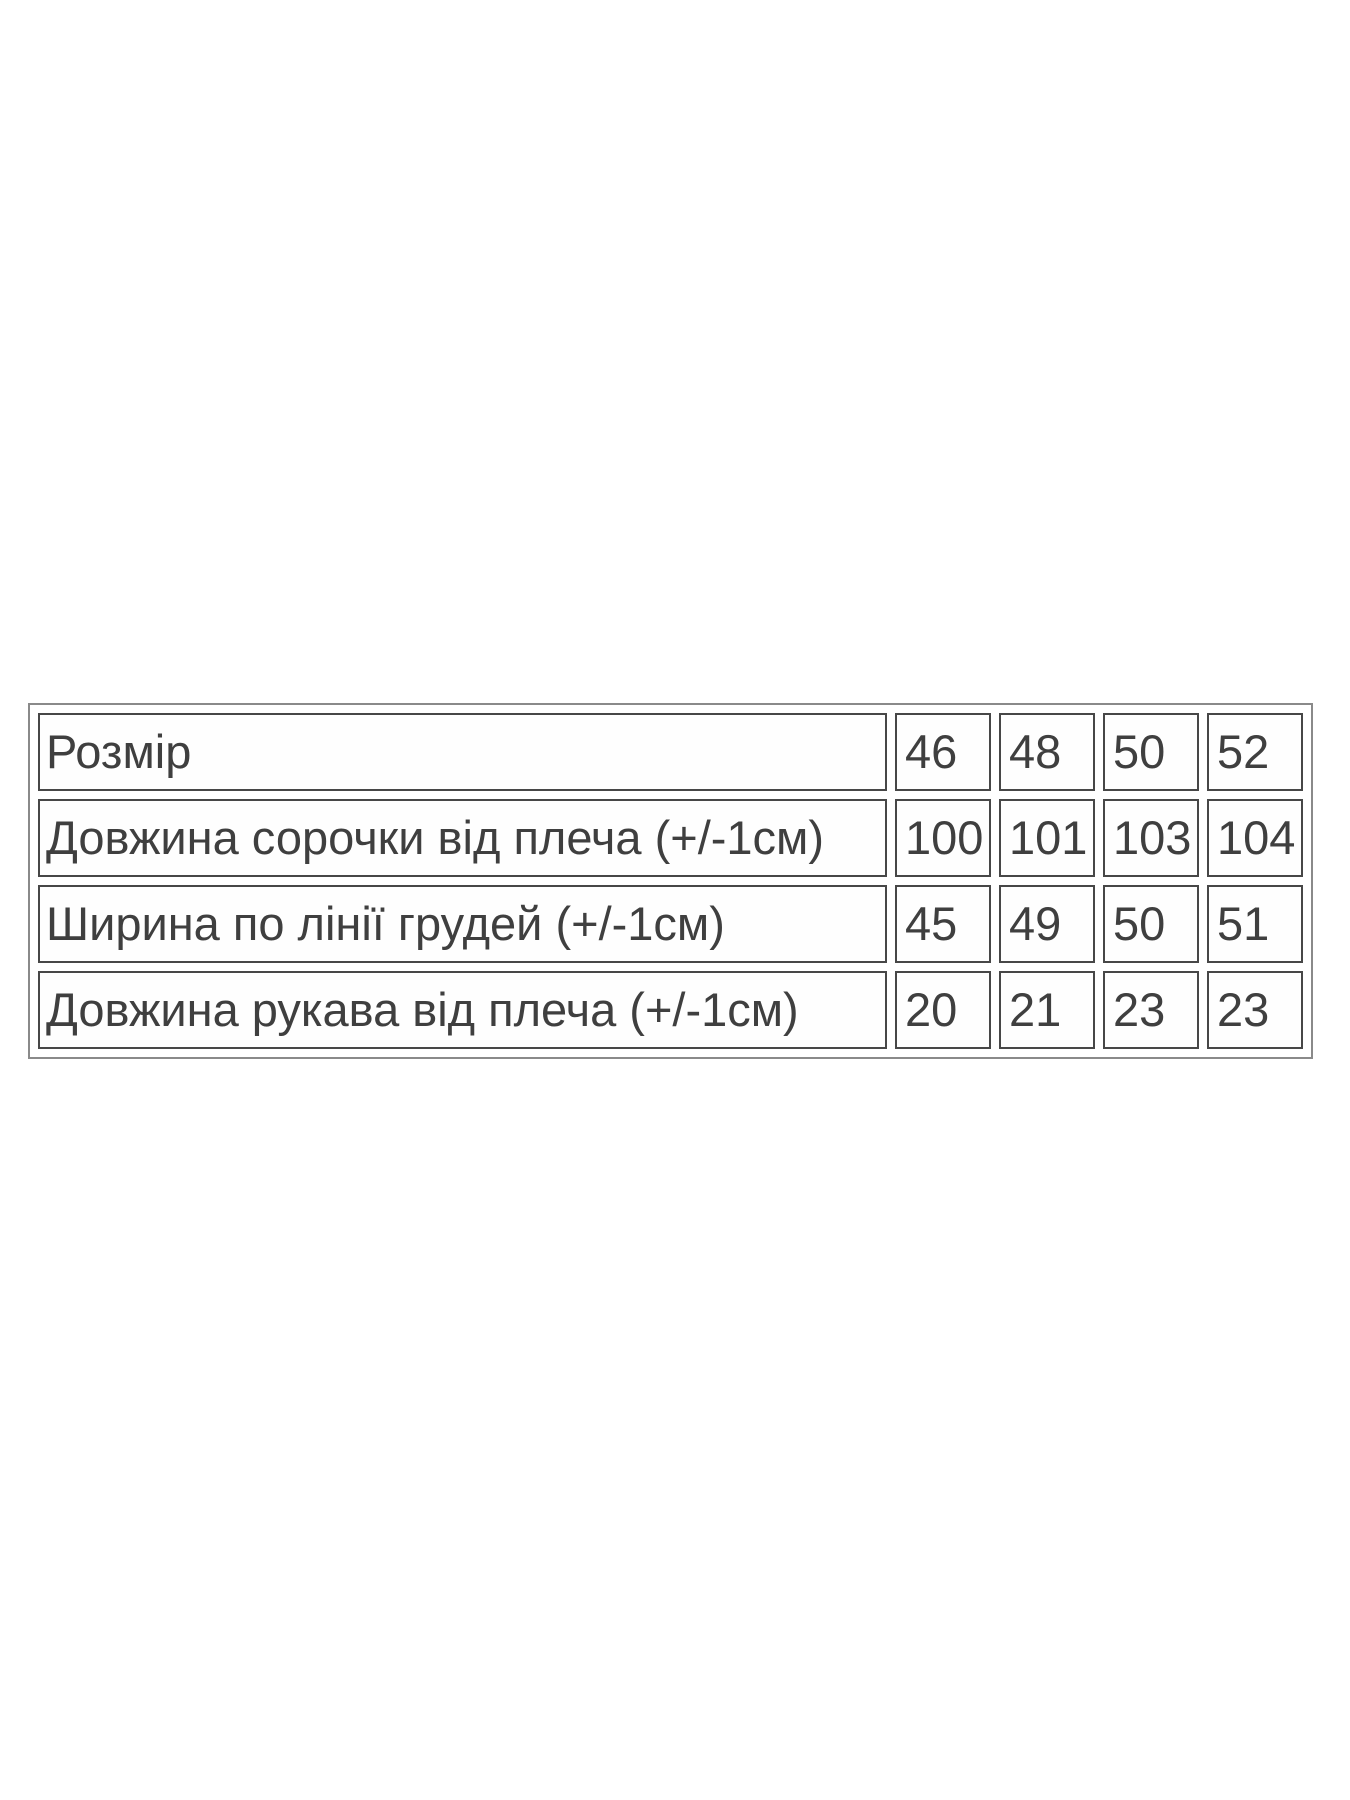  I want to click on shirt-length-value: 104, so click(1255, 838).